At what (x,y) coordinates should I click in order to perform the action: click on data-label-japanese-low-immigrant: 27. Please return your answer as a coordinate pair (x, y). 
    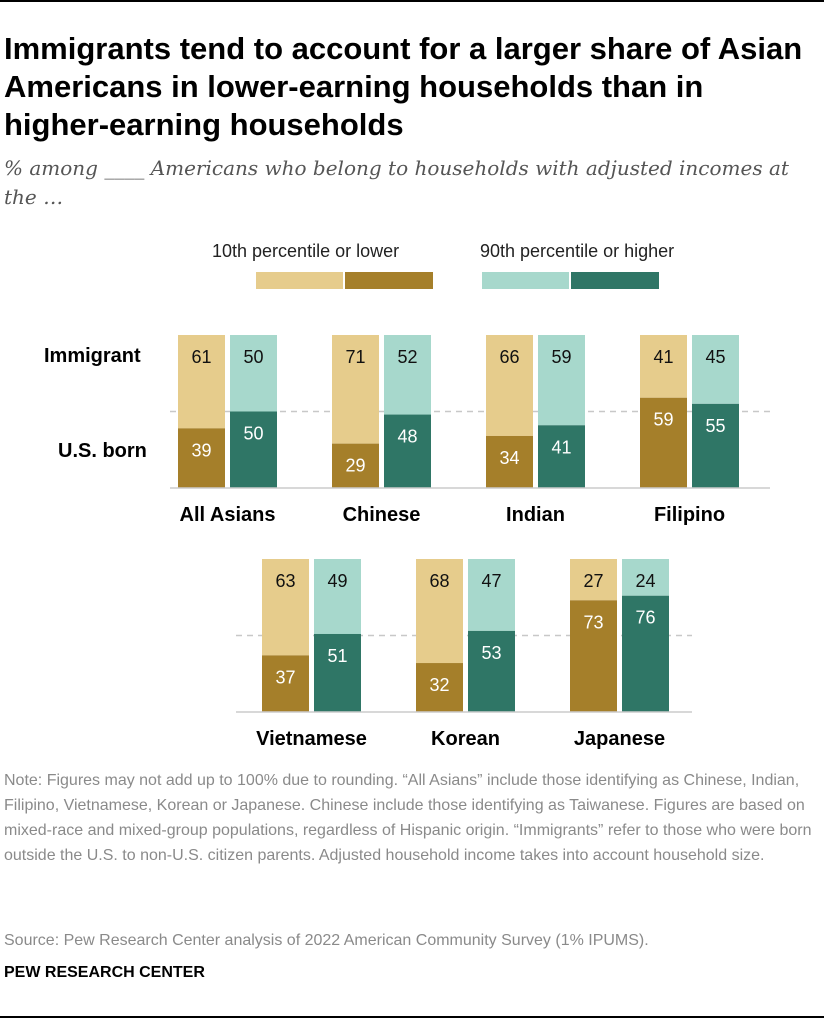
    Looking at the image, I should click on (593, 581).